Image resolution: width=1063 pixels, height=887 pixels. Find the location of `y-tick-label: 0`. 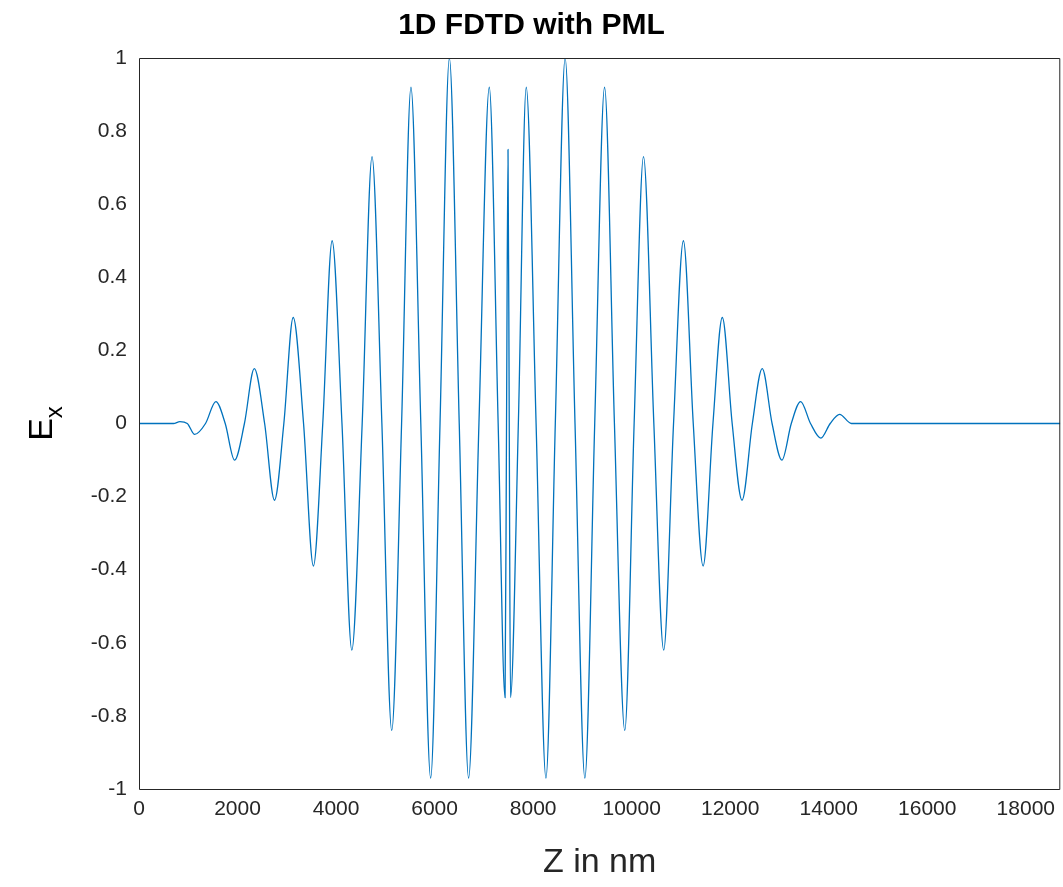

y-tick-label: 0 is located at coordinates (121, 422).